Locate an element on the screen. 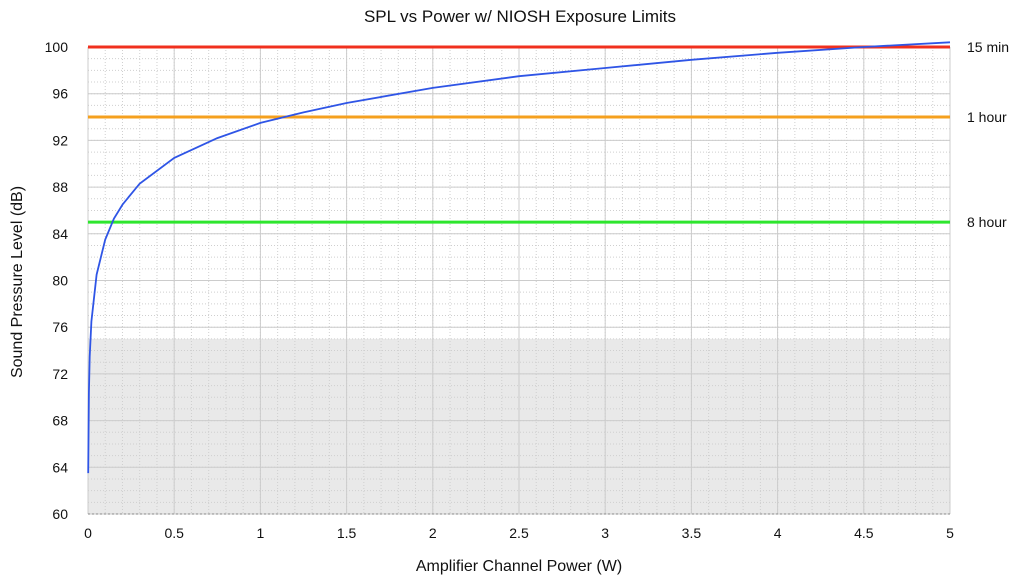 This screenshot has height=578, width=1024. y-axis-ticks: 60 64 68 72 76 80 84 88 92 96 100 is located at coordinates (57, 280).